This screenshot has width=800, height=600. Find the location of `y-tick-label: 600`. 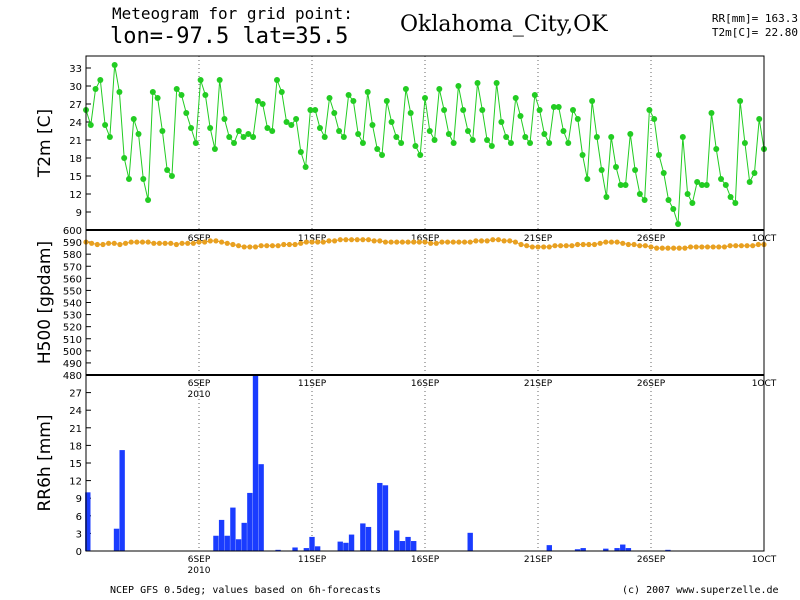

y-tick-label: 600 is located at coordinates (72, 231).